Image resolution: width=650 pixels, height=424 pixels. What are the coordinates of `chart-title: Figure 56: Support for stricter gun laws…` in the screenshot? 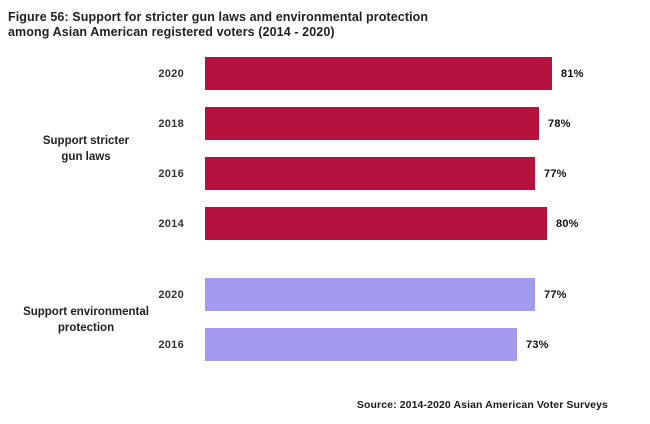 It's located at (218, 25).